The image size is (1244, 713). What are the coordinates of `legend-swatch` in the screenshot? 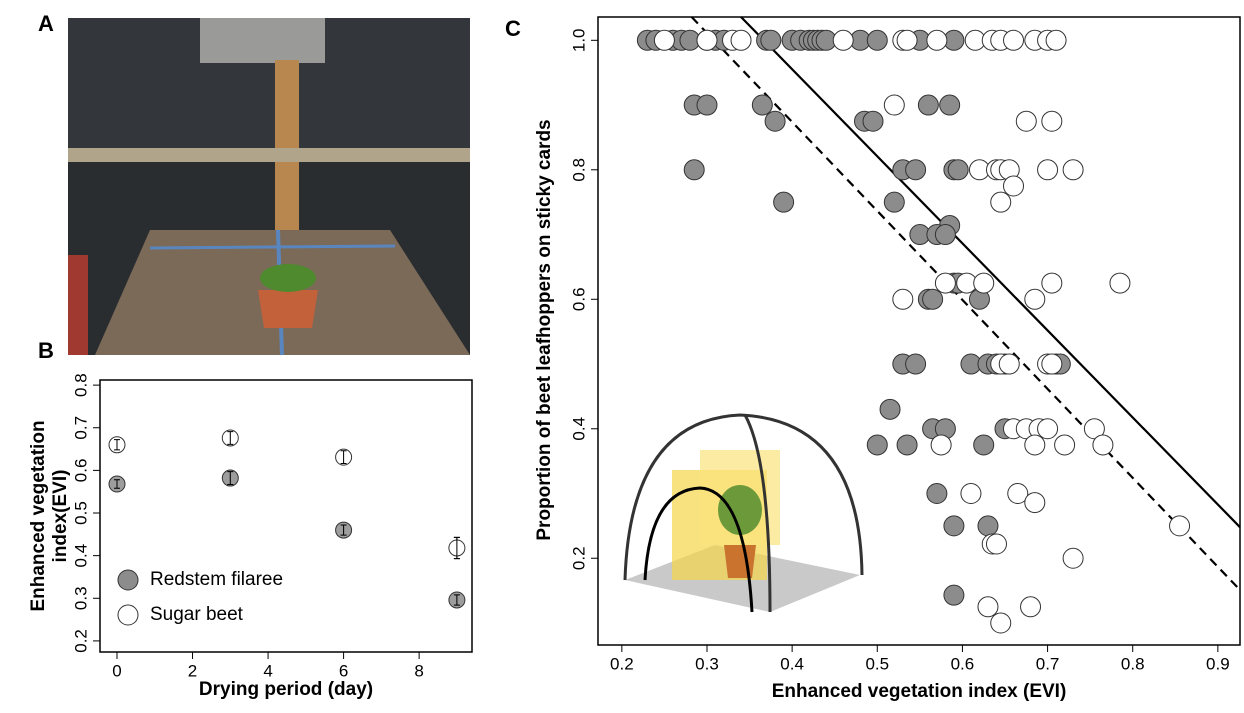 It's located at (128, 580).